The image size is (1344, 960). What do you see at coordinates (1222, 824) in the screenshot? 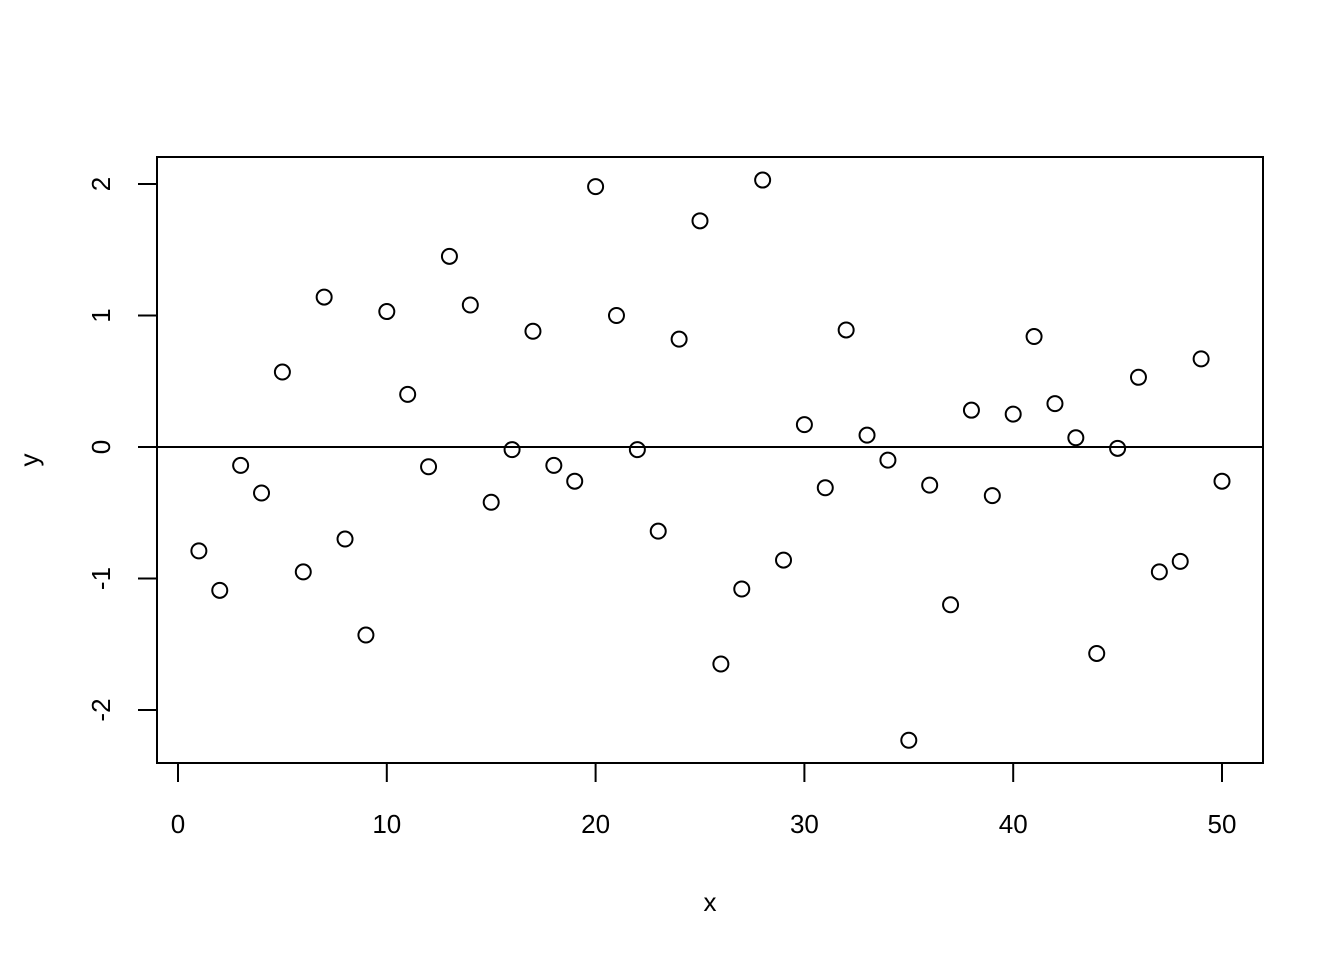
I see `x-tick-label: 50` at bounding box center [1222, 824].